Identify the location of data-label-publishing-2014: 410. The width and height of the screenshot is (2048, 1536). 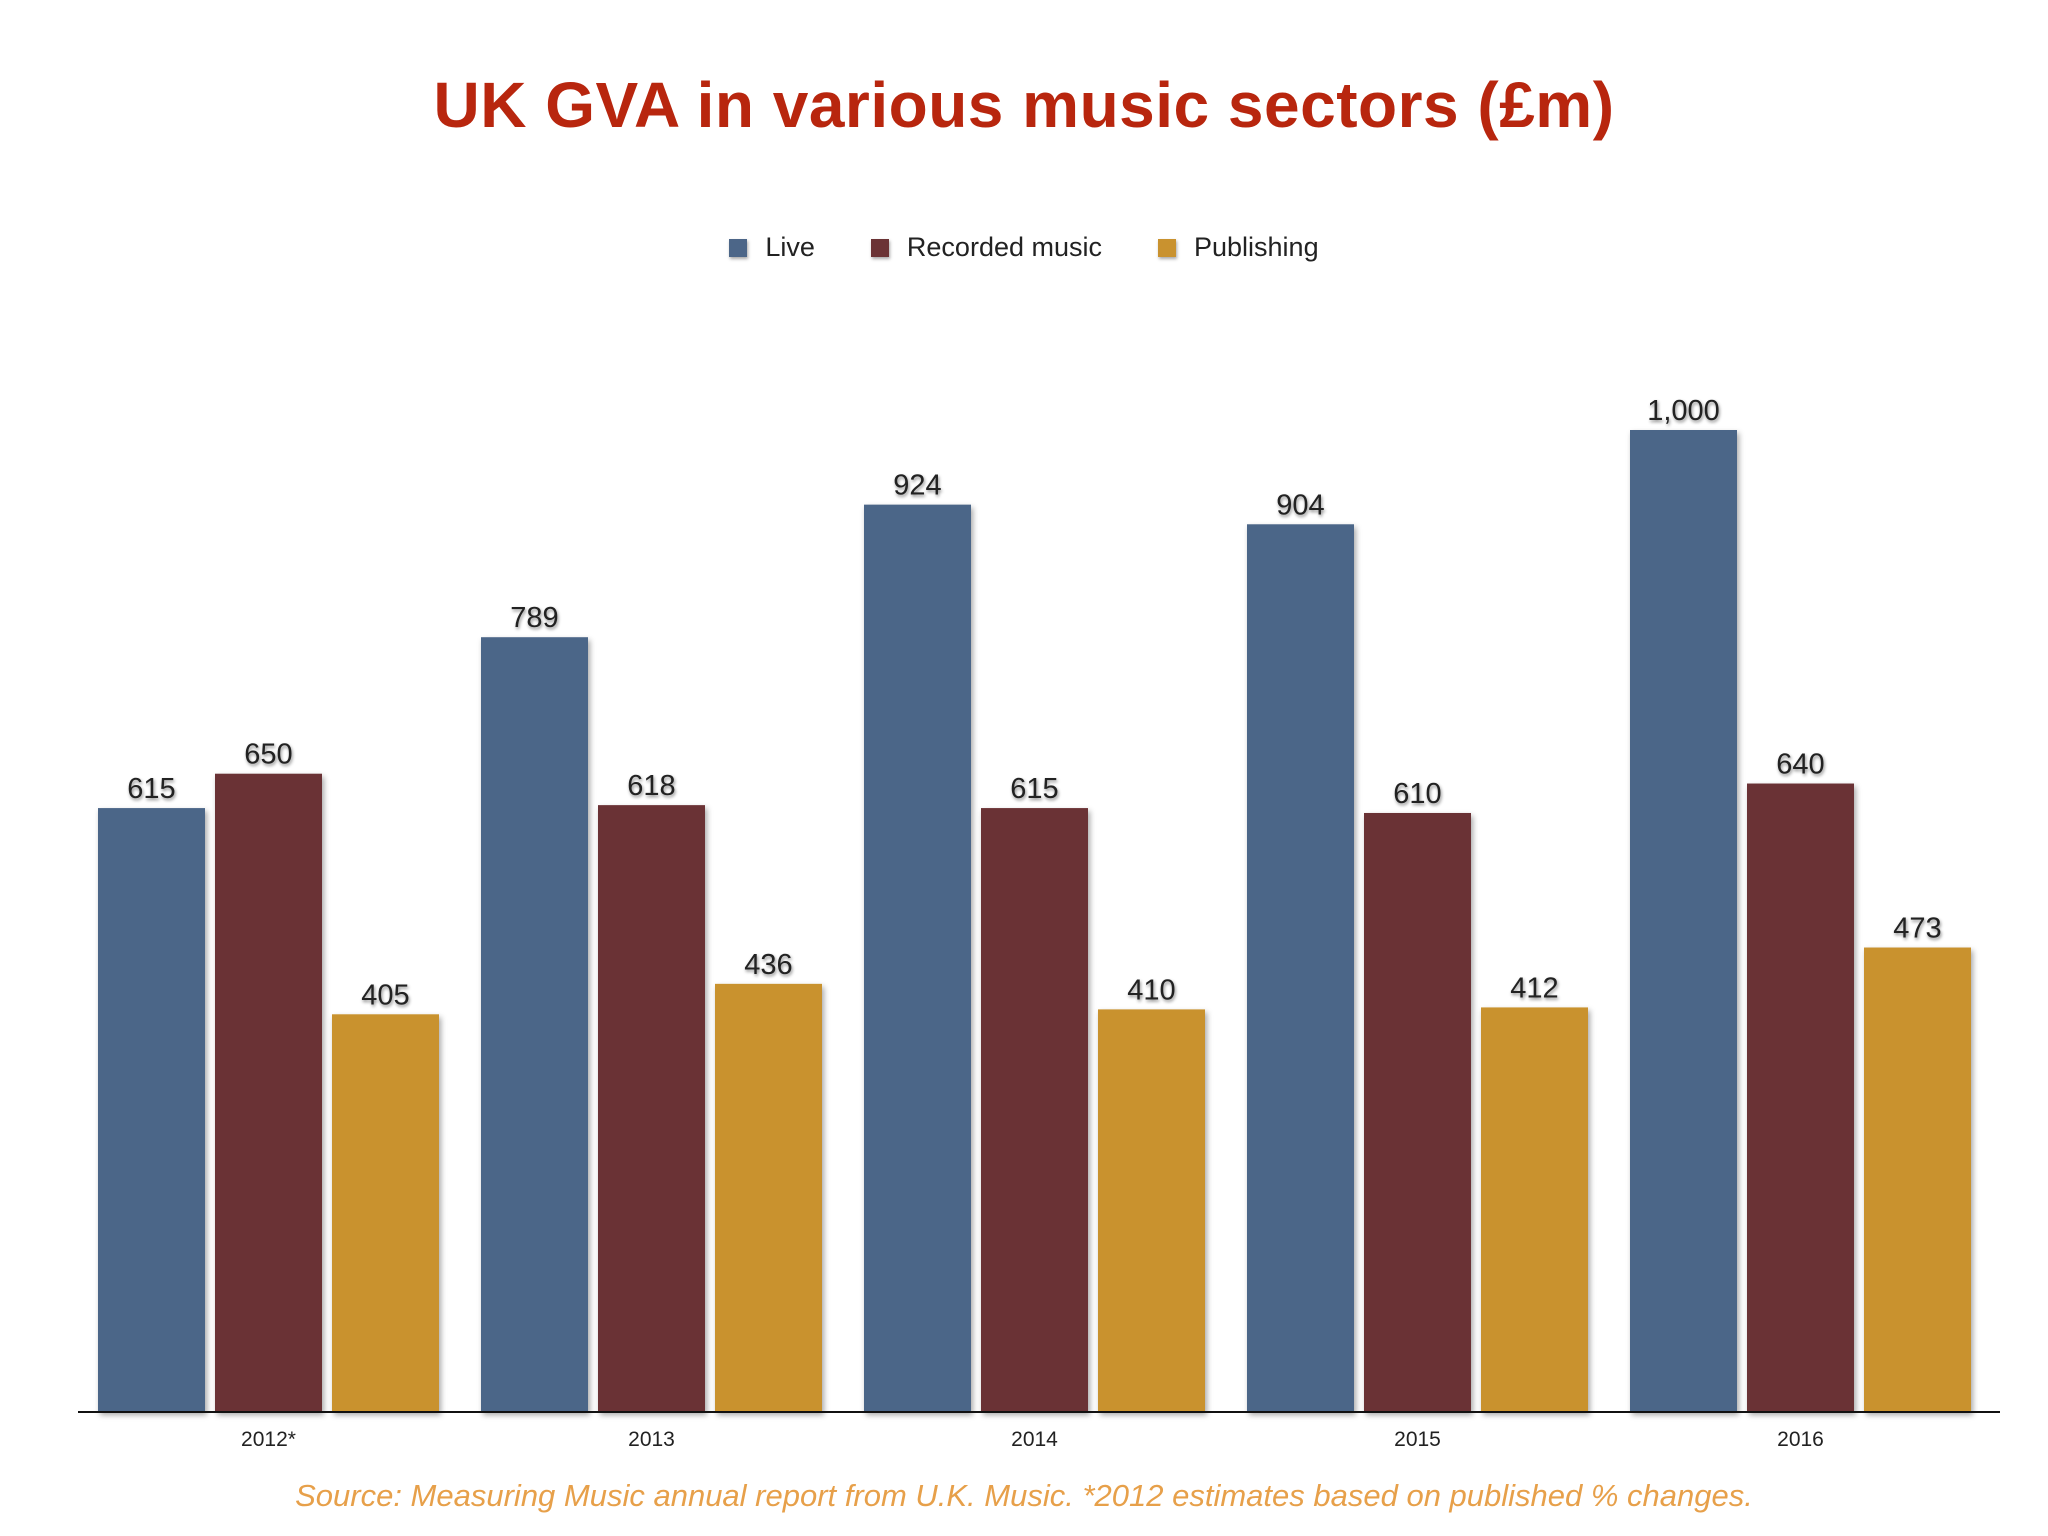
(1151, 990).